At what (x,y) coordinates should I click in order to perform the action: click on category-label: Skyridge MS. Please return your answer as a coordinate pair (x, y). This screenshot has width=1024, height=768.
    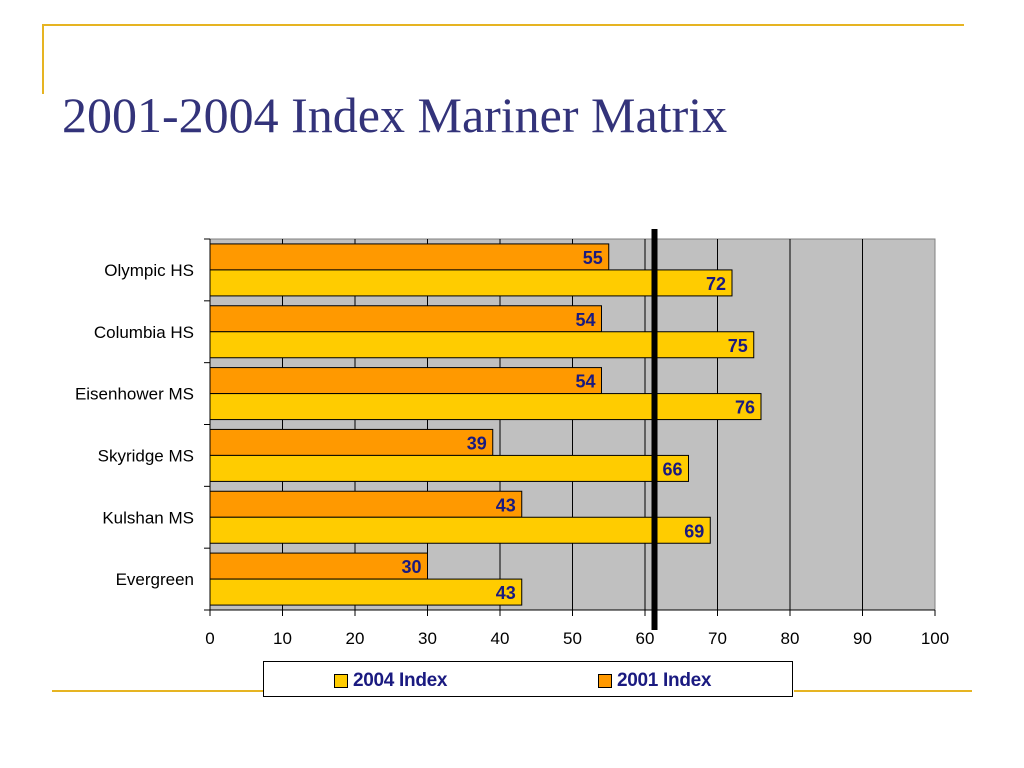
    Looking at the image, I should click on (146, 455).